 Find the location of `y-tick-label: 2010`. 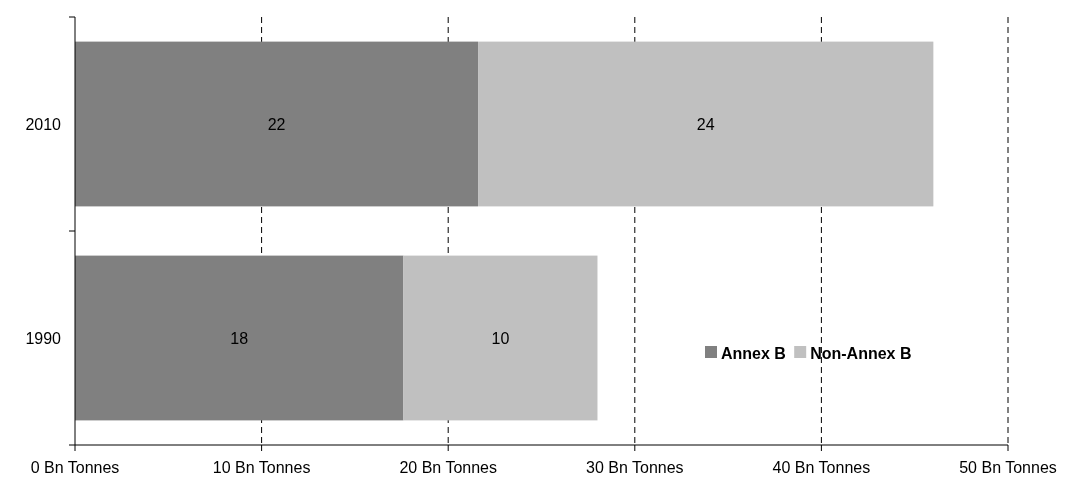

y-tick-label: 2010 is located at coordinates (43, 124).